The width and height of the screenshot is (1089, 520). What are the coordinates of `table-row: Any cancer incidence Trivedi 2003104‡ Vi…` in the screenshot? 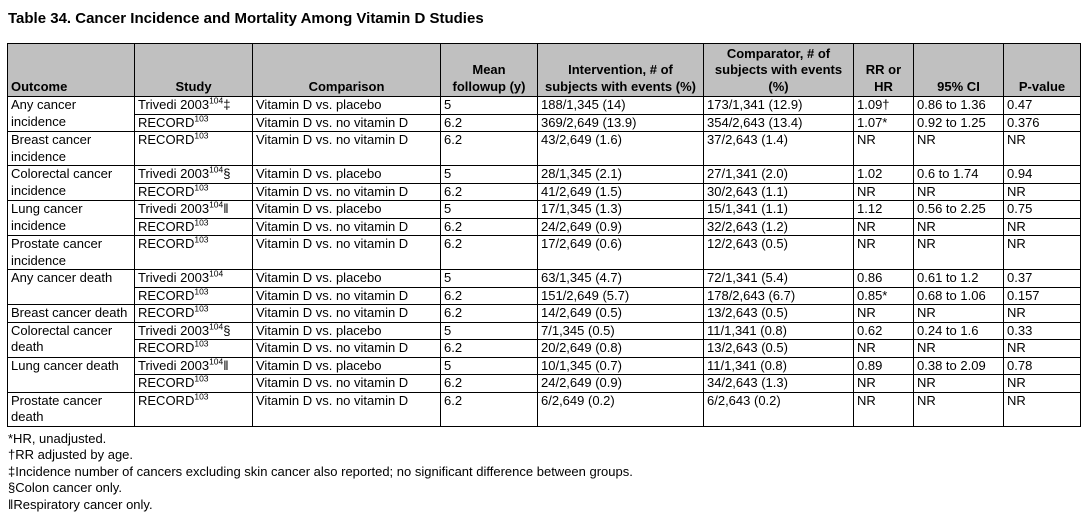 It's located at (544, 114).